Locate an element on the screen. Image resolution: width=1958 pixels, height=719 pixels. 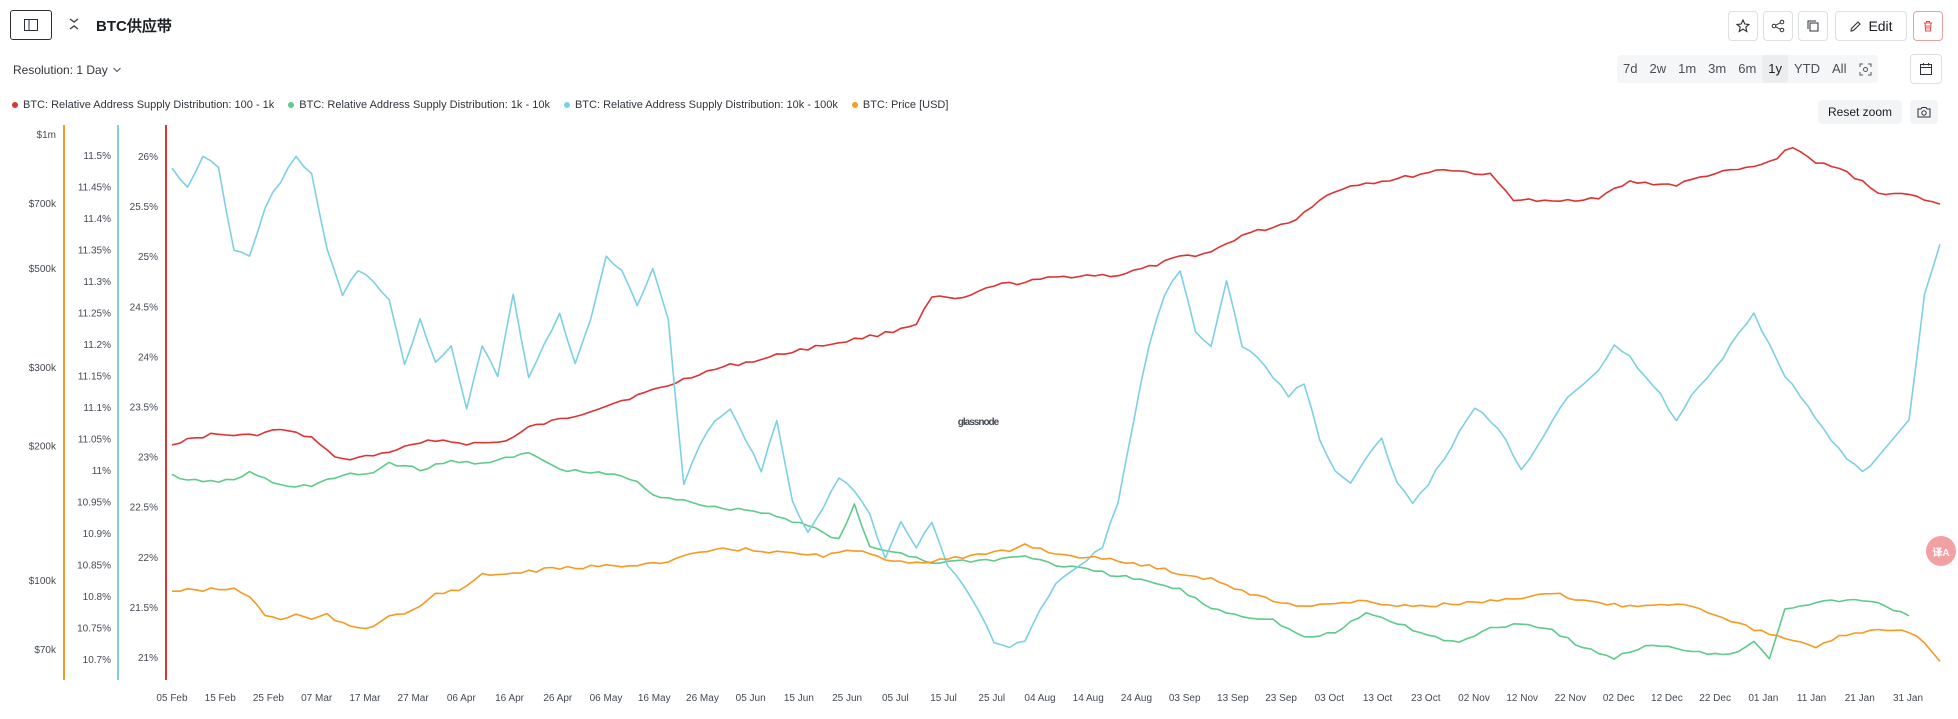
edit-button: Edit is located at coordinates (1871, 26).